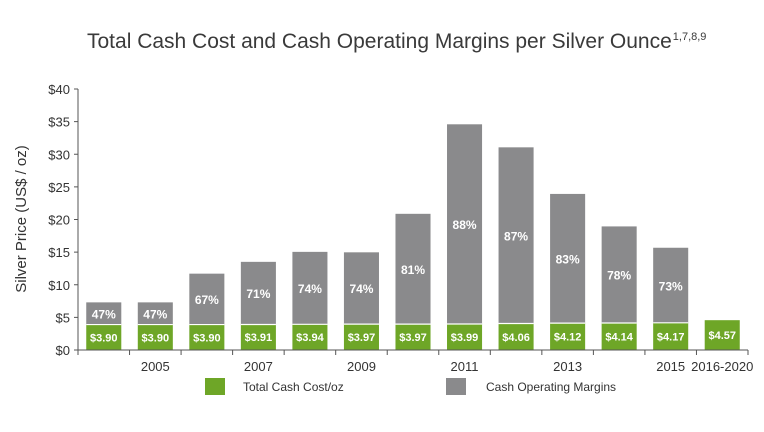 The height and width of the screenshot is (432, 764). Describe the element at coordinates (59, 252) in the screenshot. I see `y-tick-label: $15` at that location.